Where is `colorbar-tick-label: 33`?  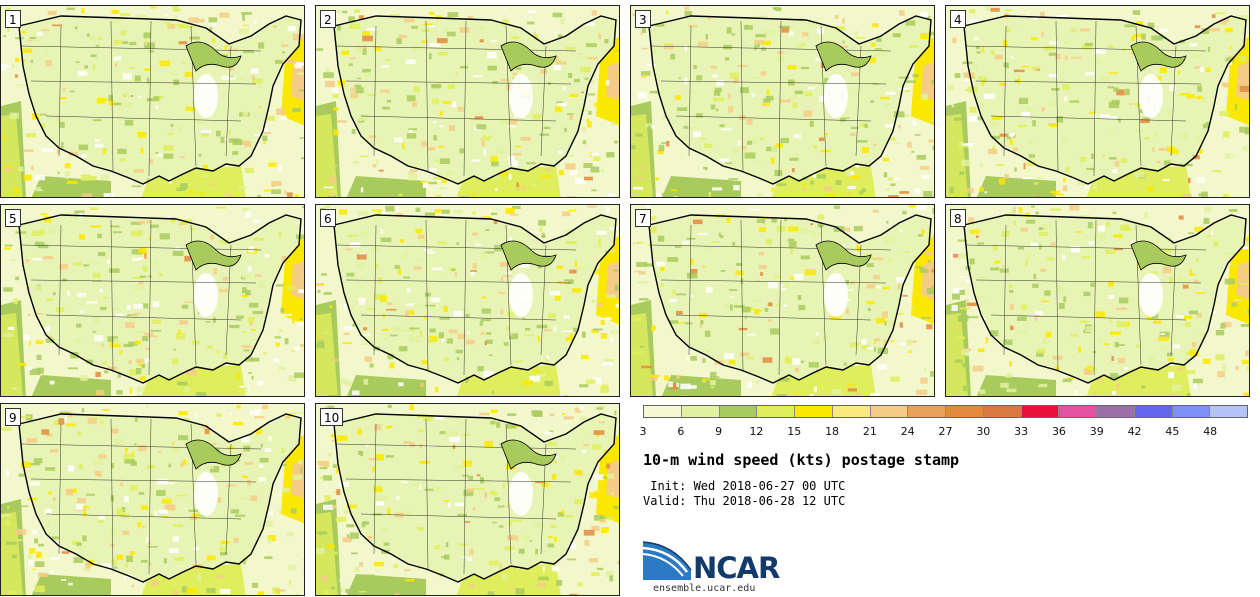
colorbar-tick-label: 33 is located at coordinates (1021, 431).